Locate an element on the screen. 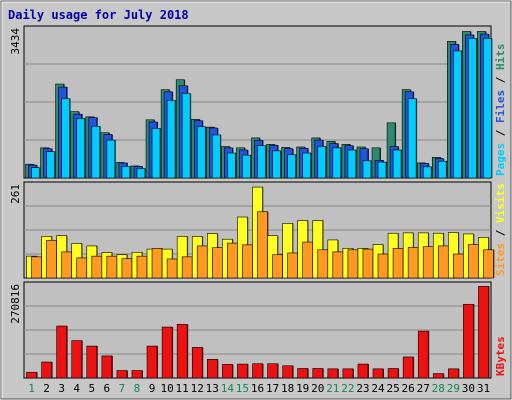  day-label-13: 13 is located at coordinates (212, 388).